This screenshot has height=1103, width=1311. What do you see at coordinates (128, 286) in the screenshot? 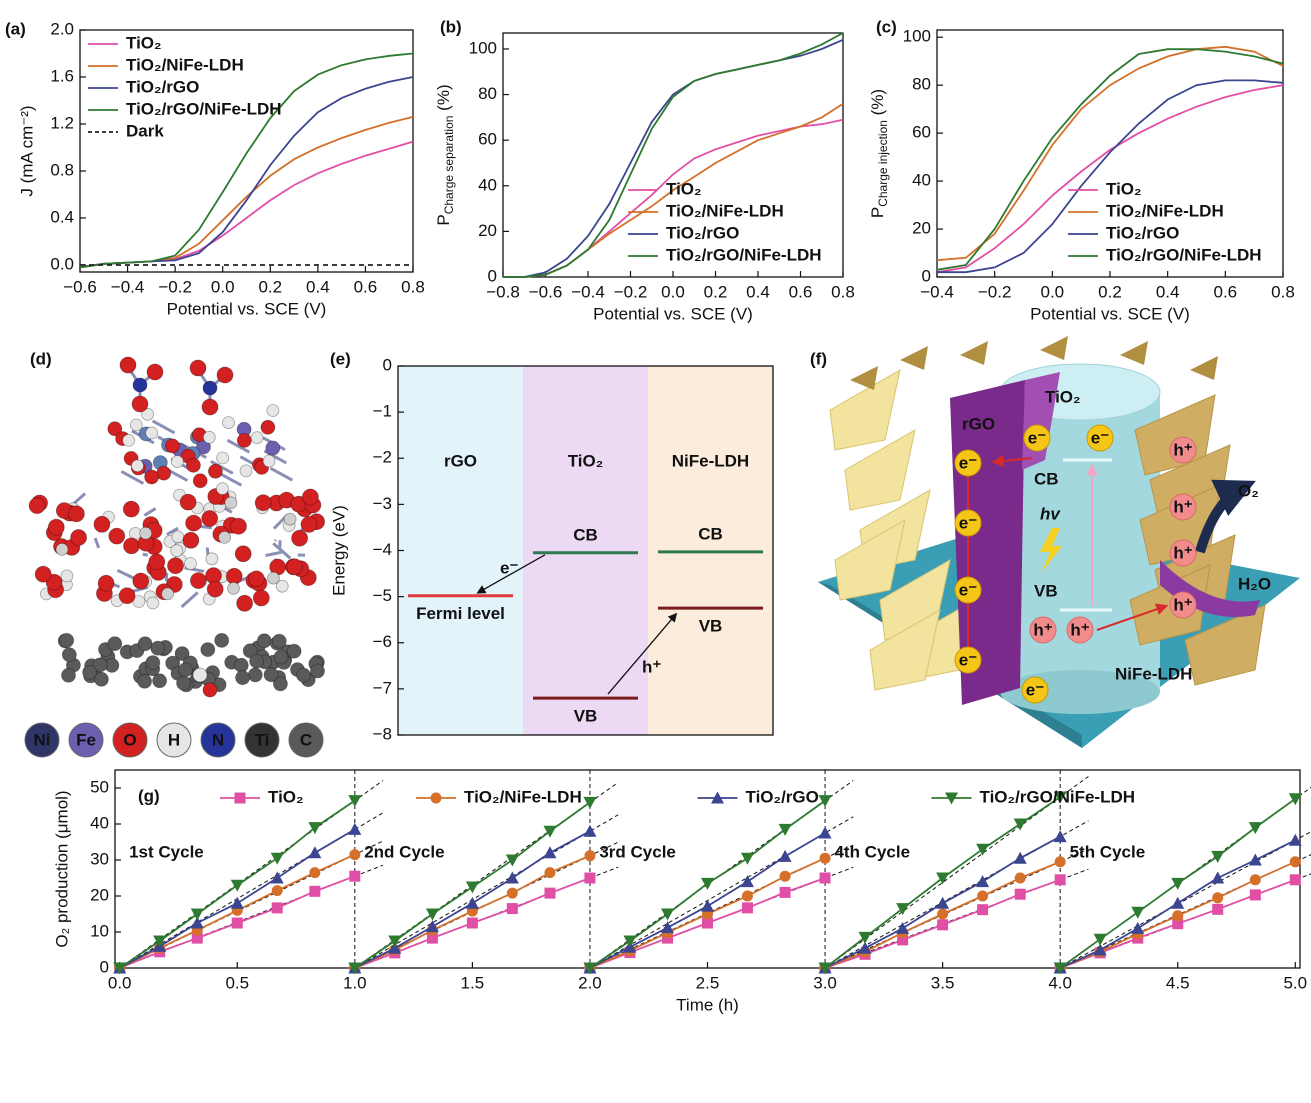
I see `x-tick-label: −0.4` at bounding box center [128, 286].